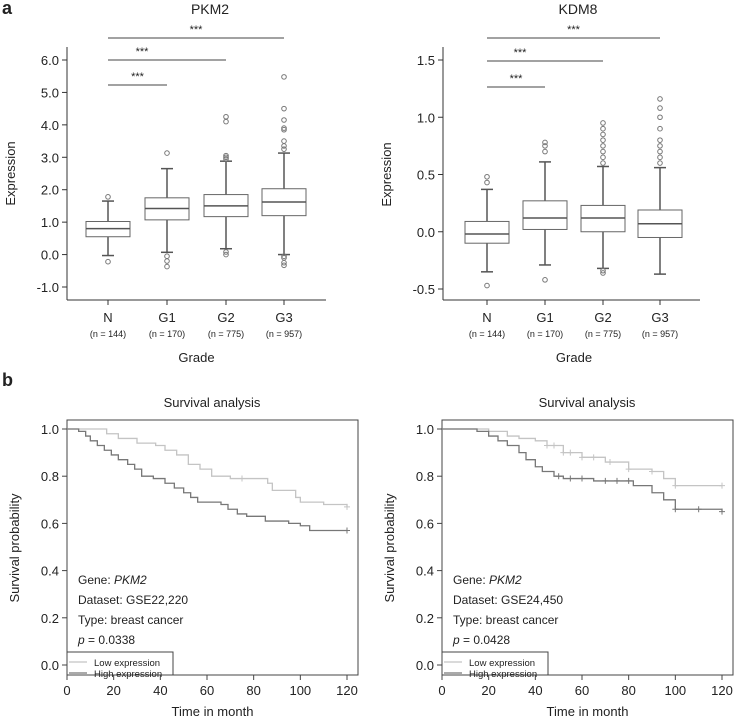  I want to click on panel-label-a: a, so click(7, 9).